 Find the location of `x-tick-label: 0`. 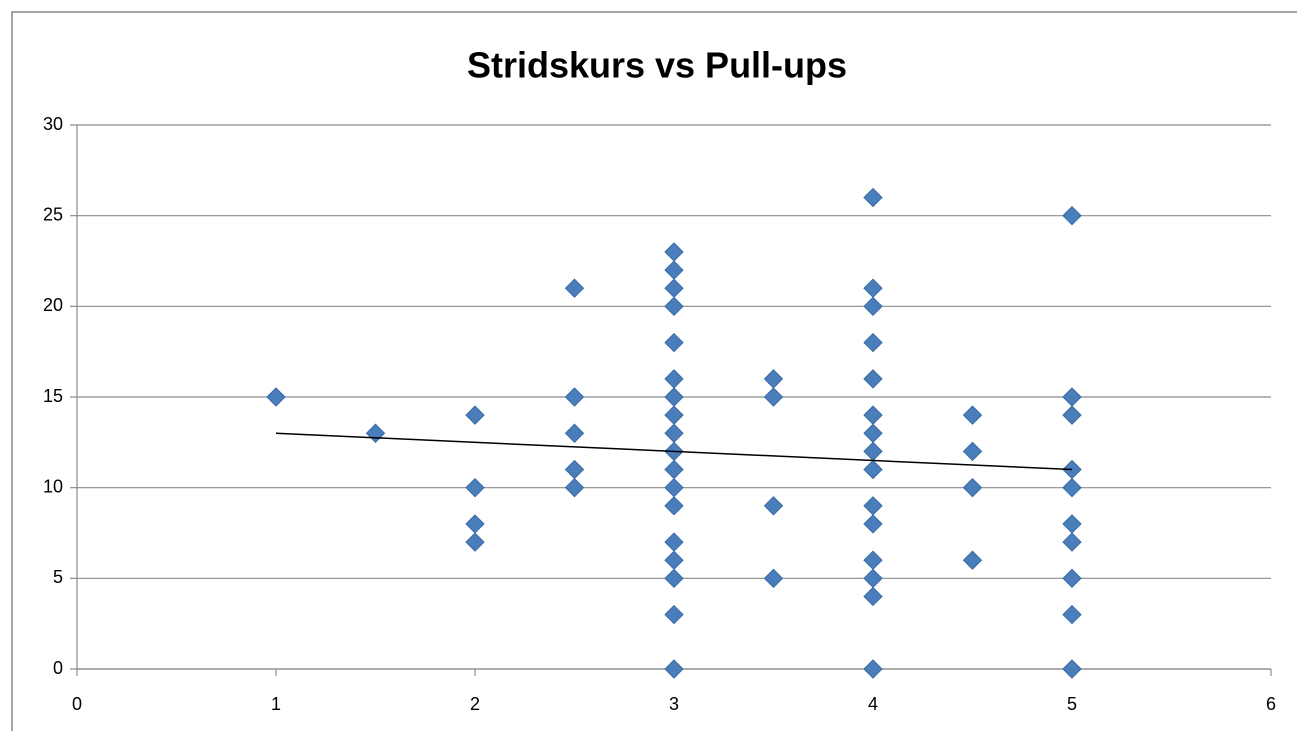

x-tick-label: 0 is located at coordinates (77, 704).